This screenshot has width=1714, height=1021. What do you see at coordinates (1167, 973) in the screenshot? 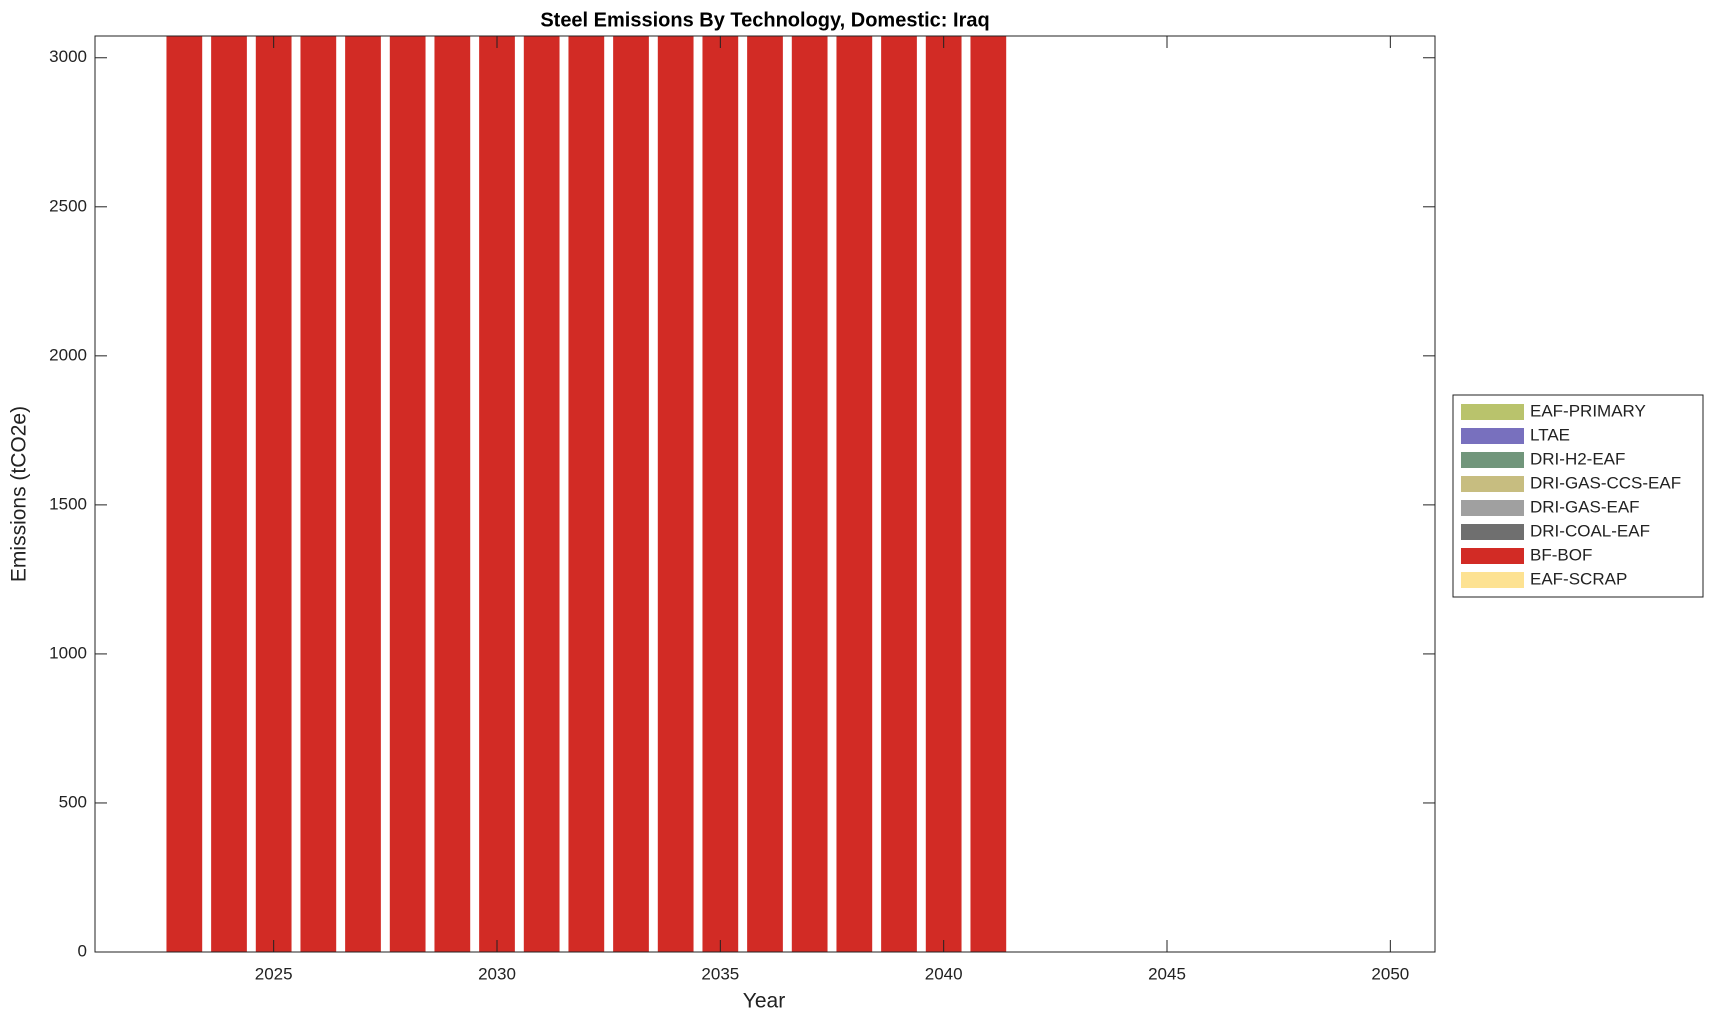
I see `x-tick-label: 2045` at bounding box center [1167, 973].